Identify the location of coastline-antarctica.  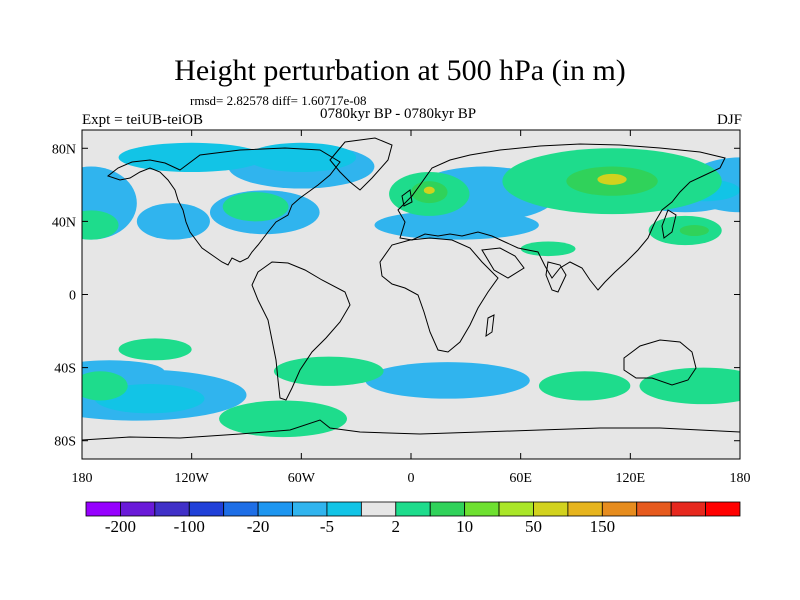
(411, 430).